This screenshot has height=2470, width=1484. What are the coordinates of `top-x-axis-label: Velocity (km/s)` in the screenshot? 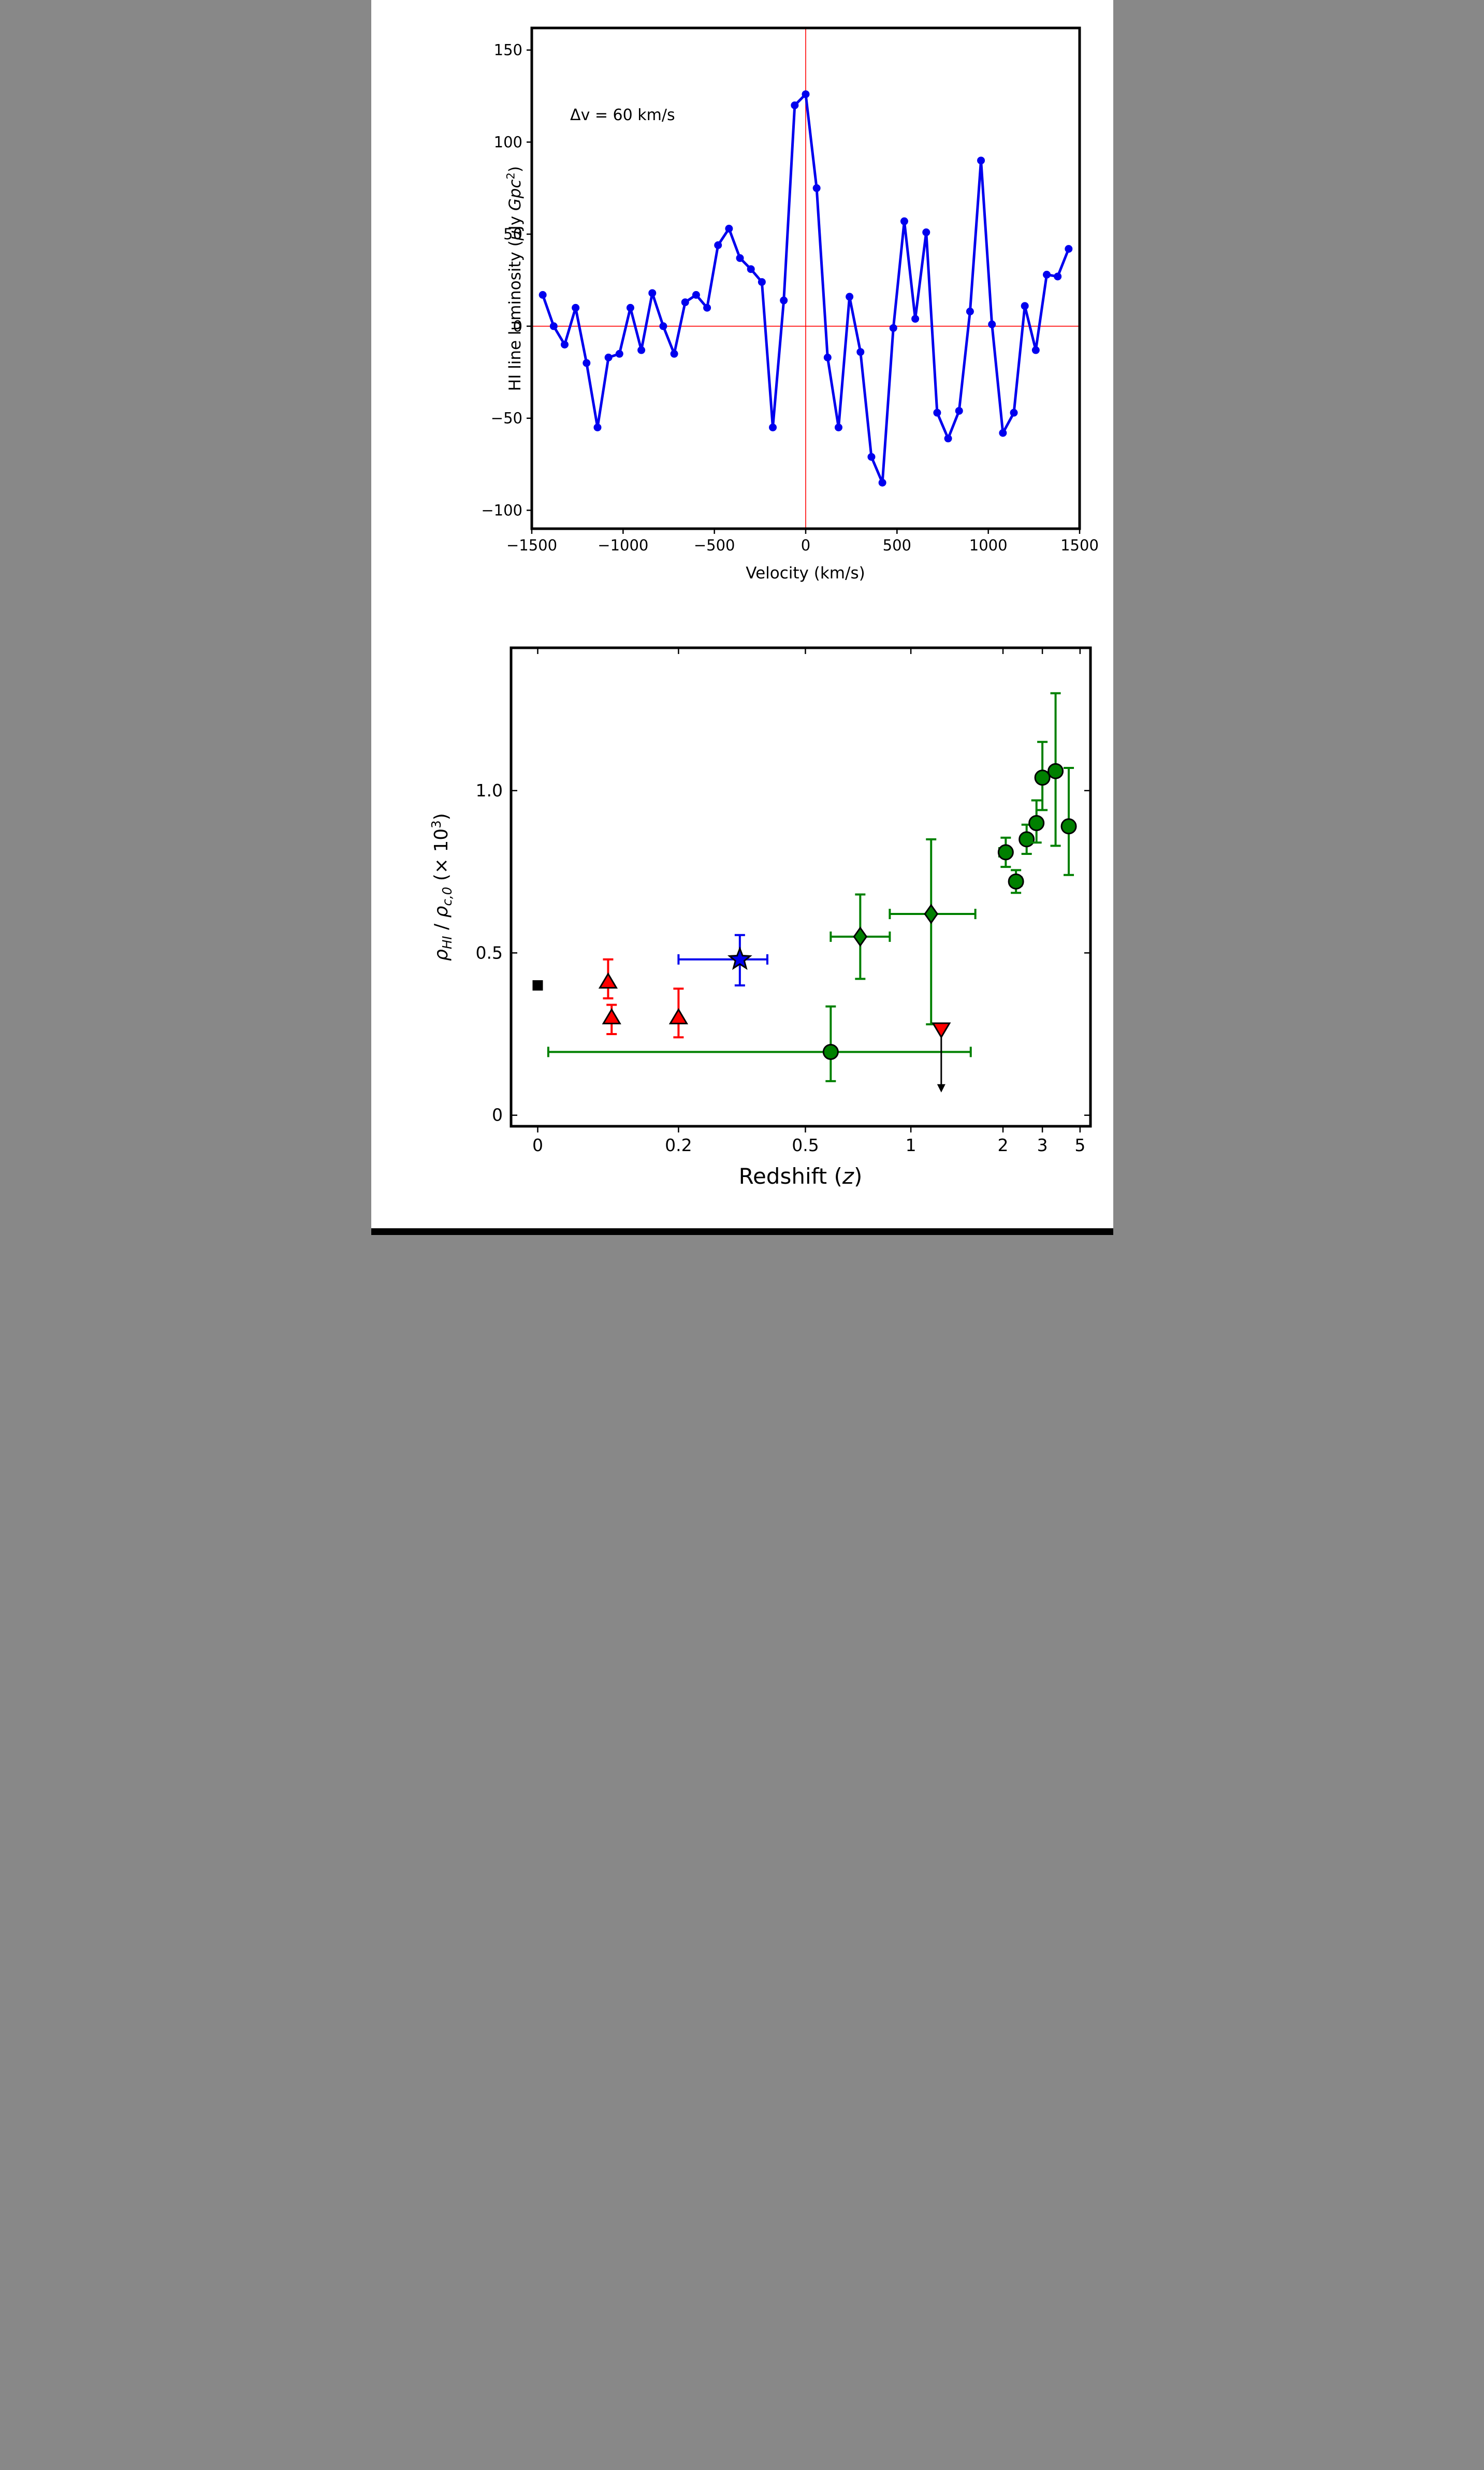 It's located at (805, 574).